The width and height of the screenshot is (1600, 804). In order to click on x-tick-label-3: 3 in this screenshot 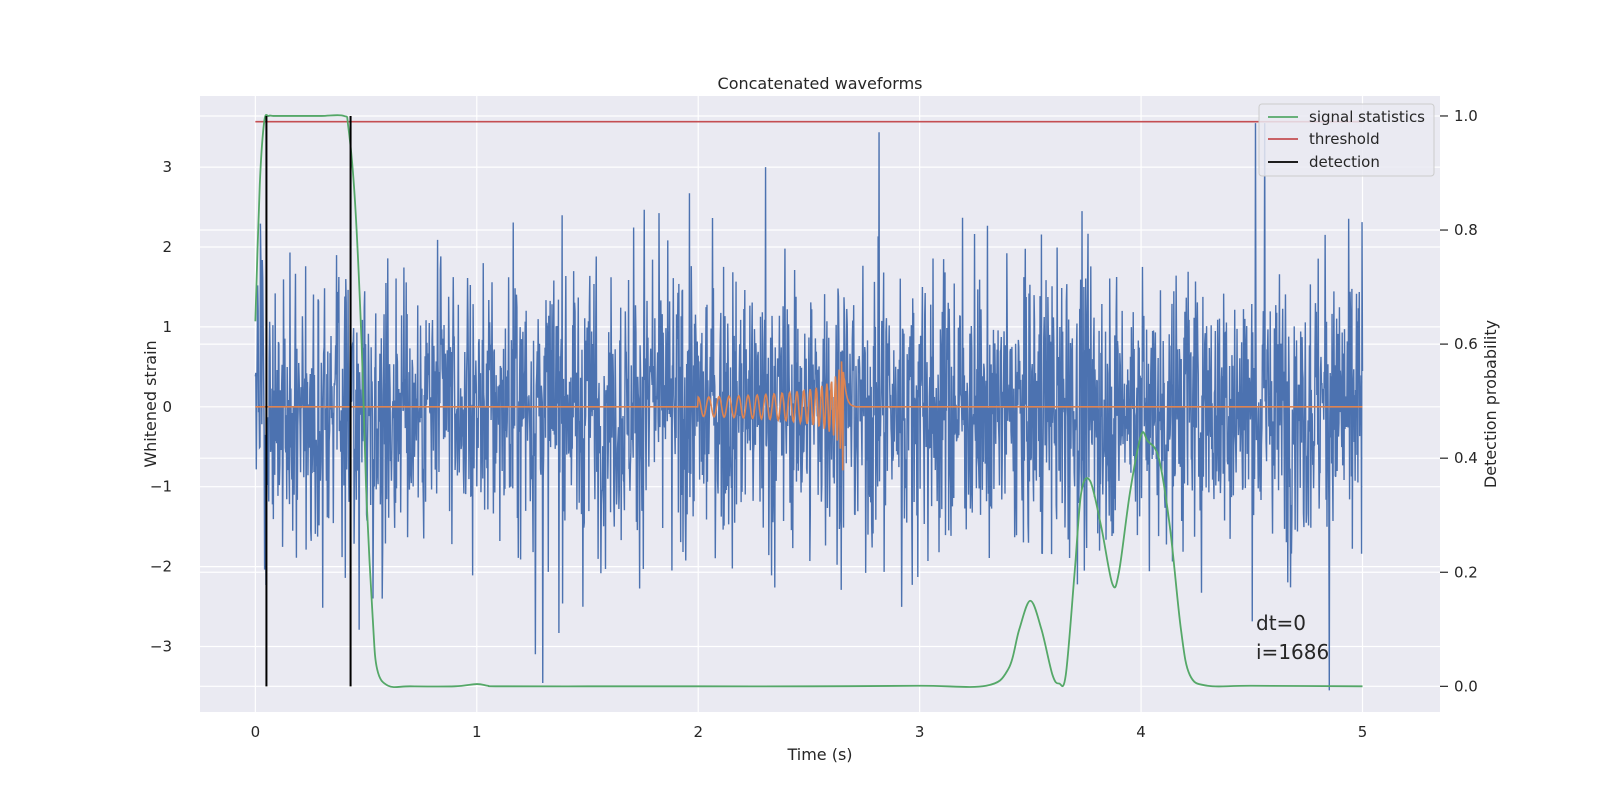, I will do `click(920, 732)`.